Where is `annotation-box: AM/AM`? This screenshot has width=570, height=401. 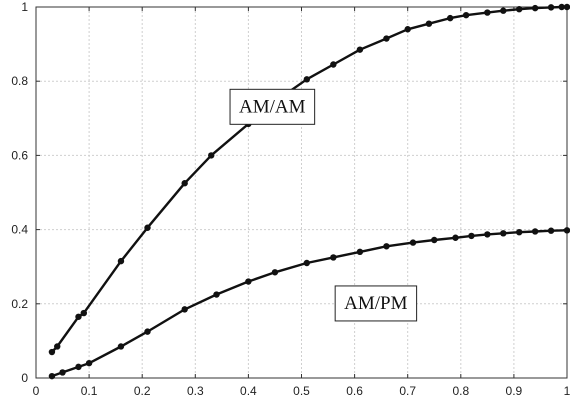
annotation-box: AM/AM is located at coordinates (272, 106).